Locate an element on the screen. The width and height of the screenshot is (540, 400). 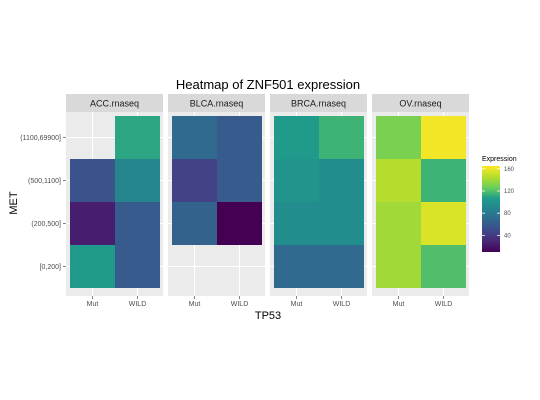
facet-blca: BLCA.rnaseq Mut WILD is located at coordinates (216, 201).